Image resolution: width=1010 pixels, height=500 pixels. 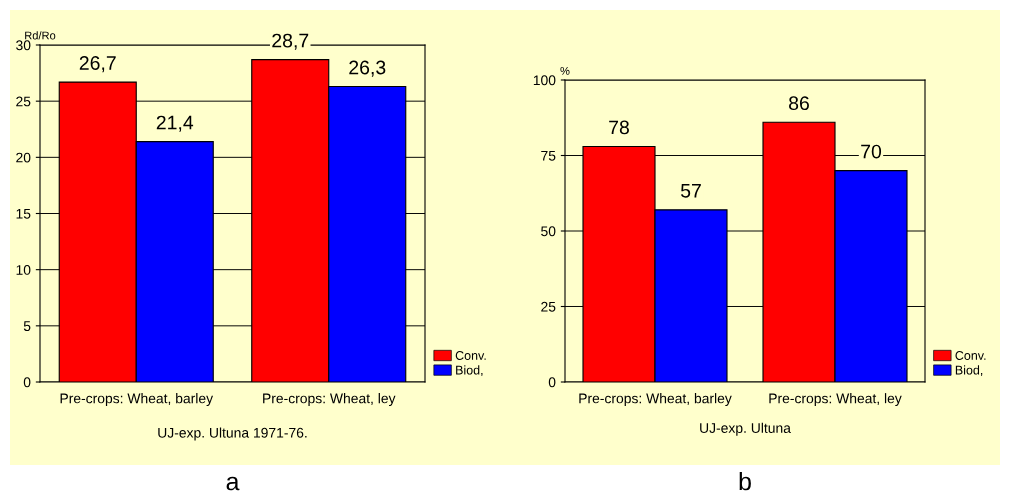 What do you see at coordinates (799, 103) in the screenshot?
I see `data-label: 86` at bounding box center [799, 103].